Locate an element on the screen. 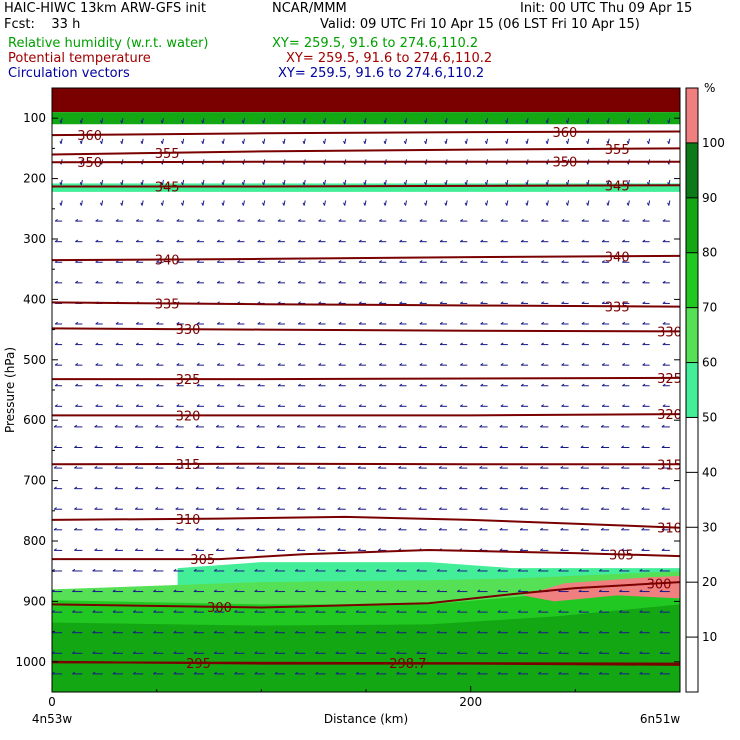  y-tick-label: 100 is located at coordinates (34, 118).